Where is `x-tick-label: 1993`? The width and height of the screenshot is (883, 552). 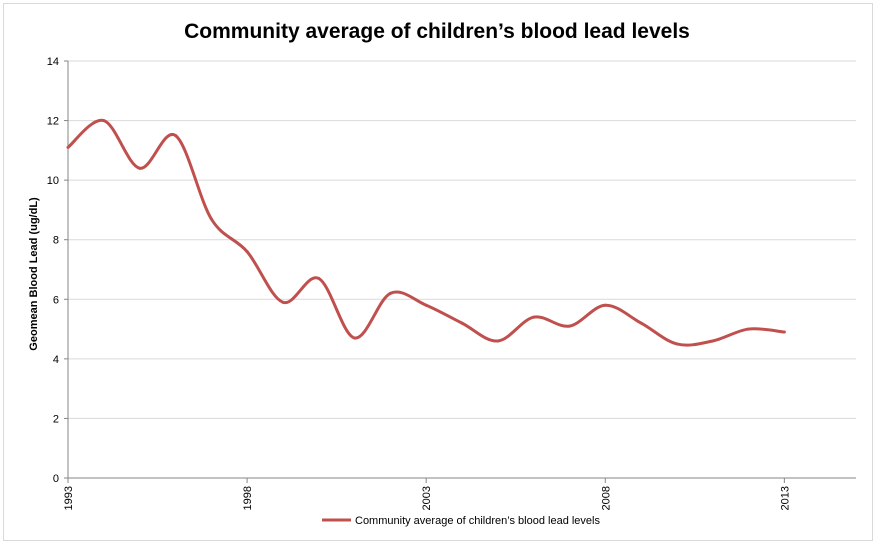 x-tick-label: 1993 is located at coordinates (69, 498).